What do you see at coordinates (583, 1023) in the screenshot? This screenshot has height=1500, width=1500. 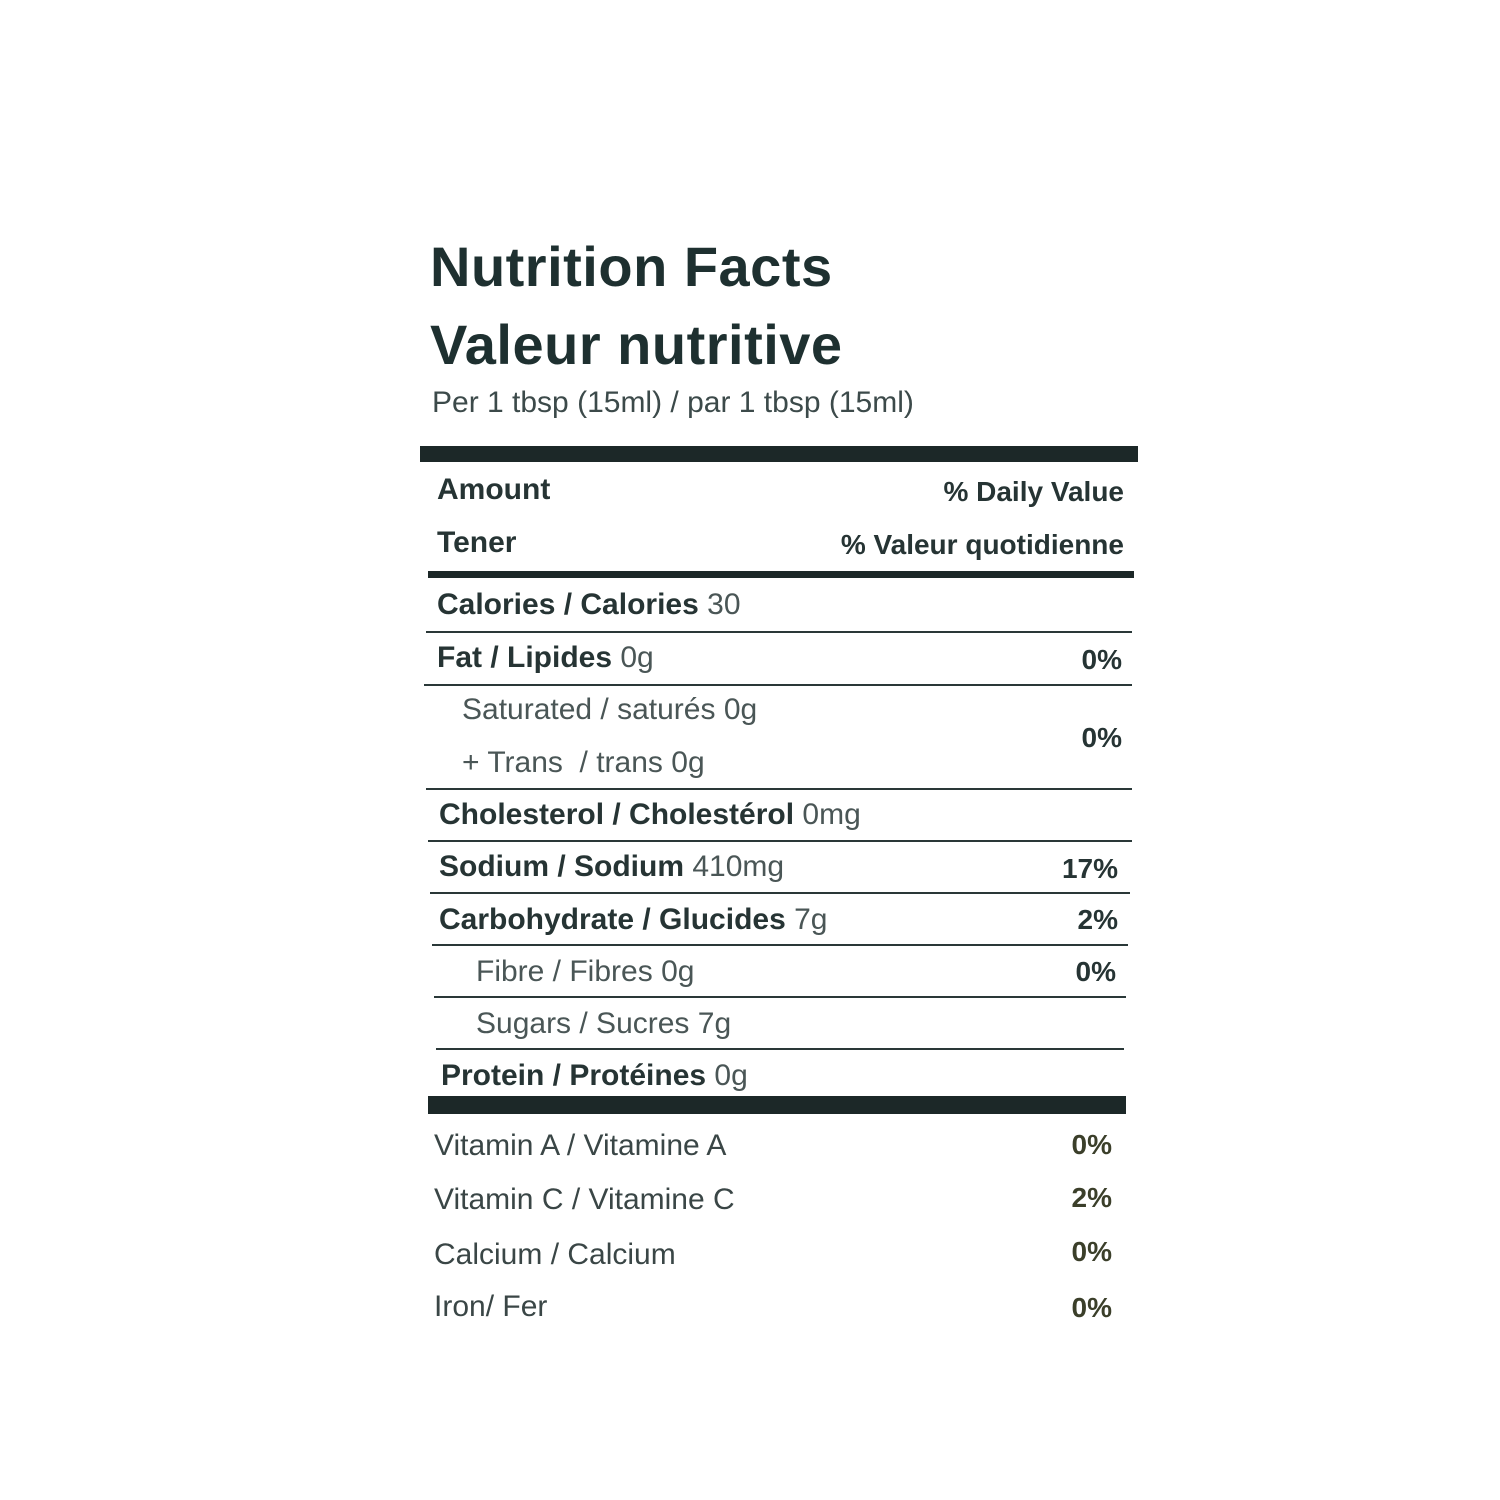 I see `sugars-label: Sugars / Sucres` at bounding box center [583, 1023].